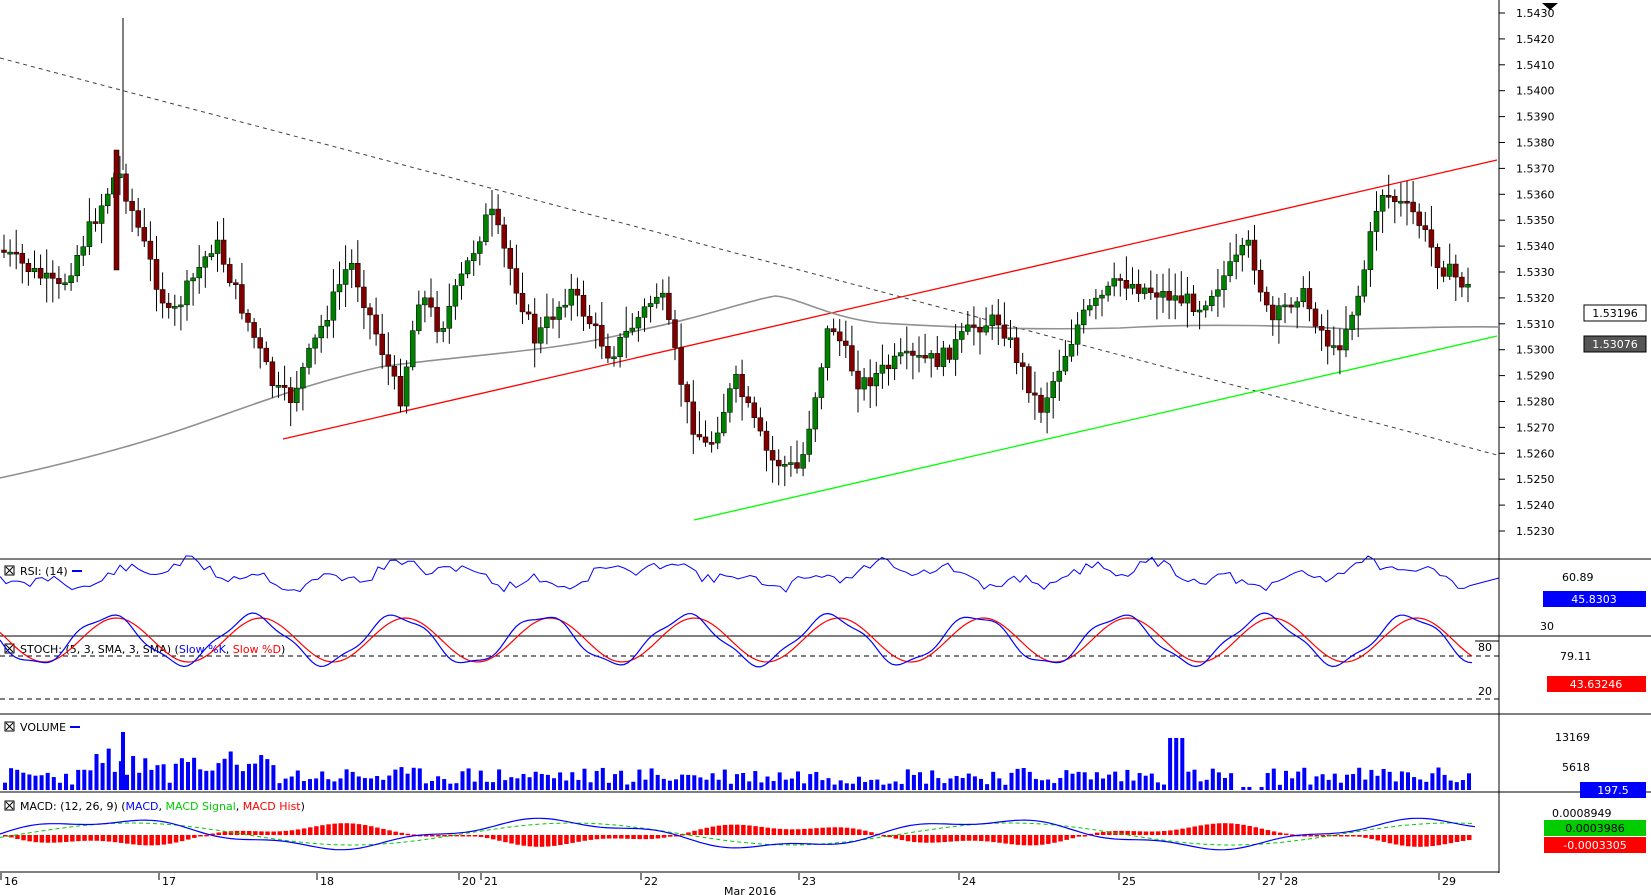 The image size is (1651, 895). Describe the element at coordinates (1594, 599) in the screenshot. I see `rsi-value: 45.8303` at that location.